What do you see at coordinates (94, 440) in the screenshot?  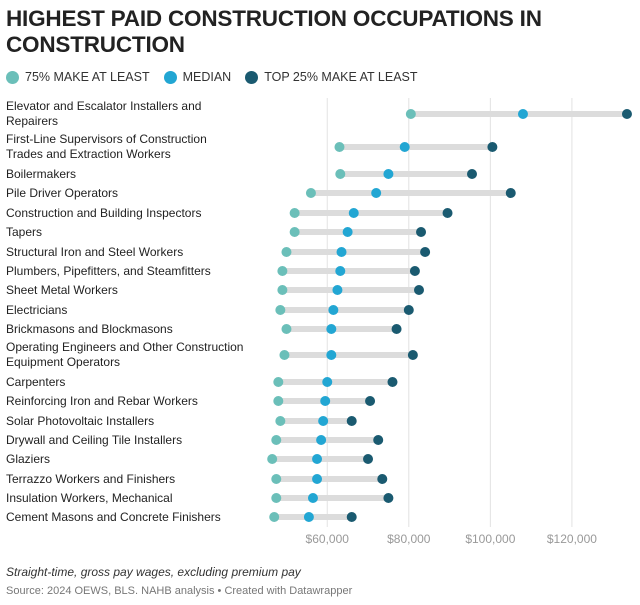 I see `row-label: Drywall and Ceiling Tile Installers` at bounding box center [94, 440].